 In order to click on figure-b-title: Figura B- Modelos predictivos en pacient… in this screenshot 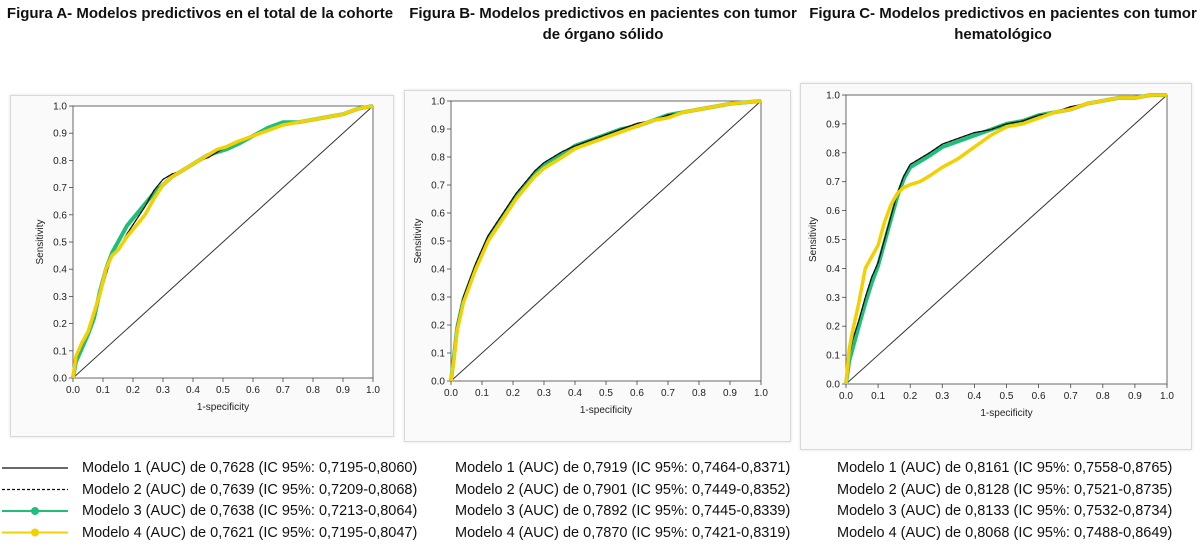, I will do `click(603, 24)`.